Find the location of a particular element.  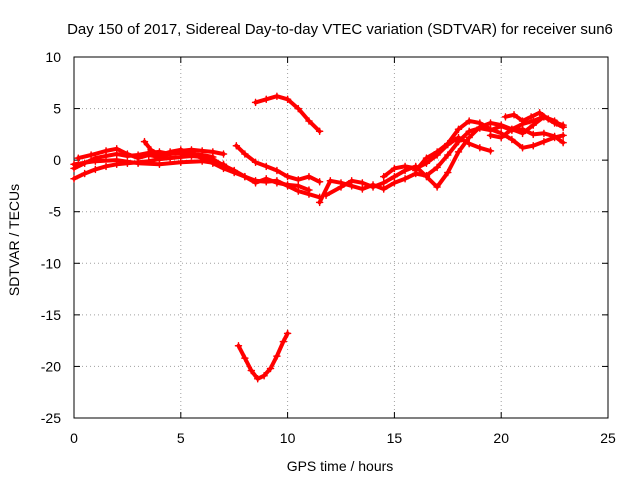

y-tick-label: -20 is located at coordinates (51, 366).